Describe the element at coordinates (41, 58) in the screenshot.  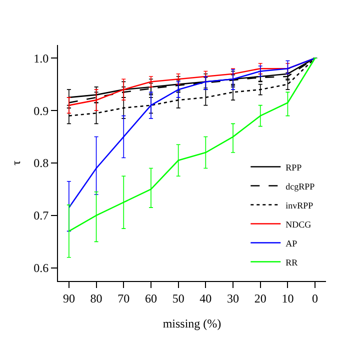
I see `y-tick-label: 1.0` at that location.